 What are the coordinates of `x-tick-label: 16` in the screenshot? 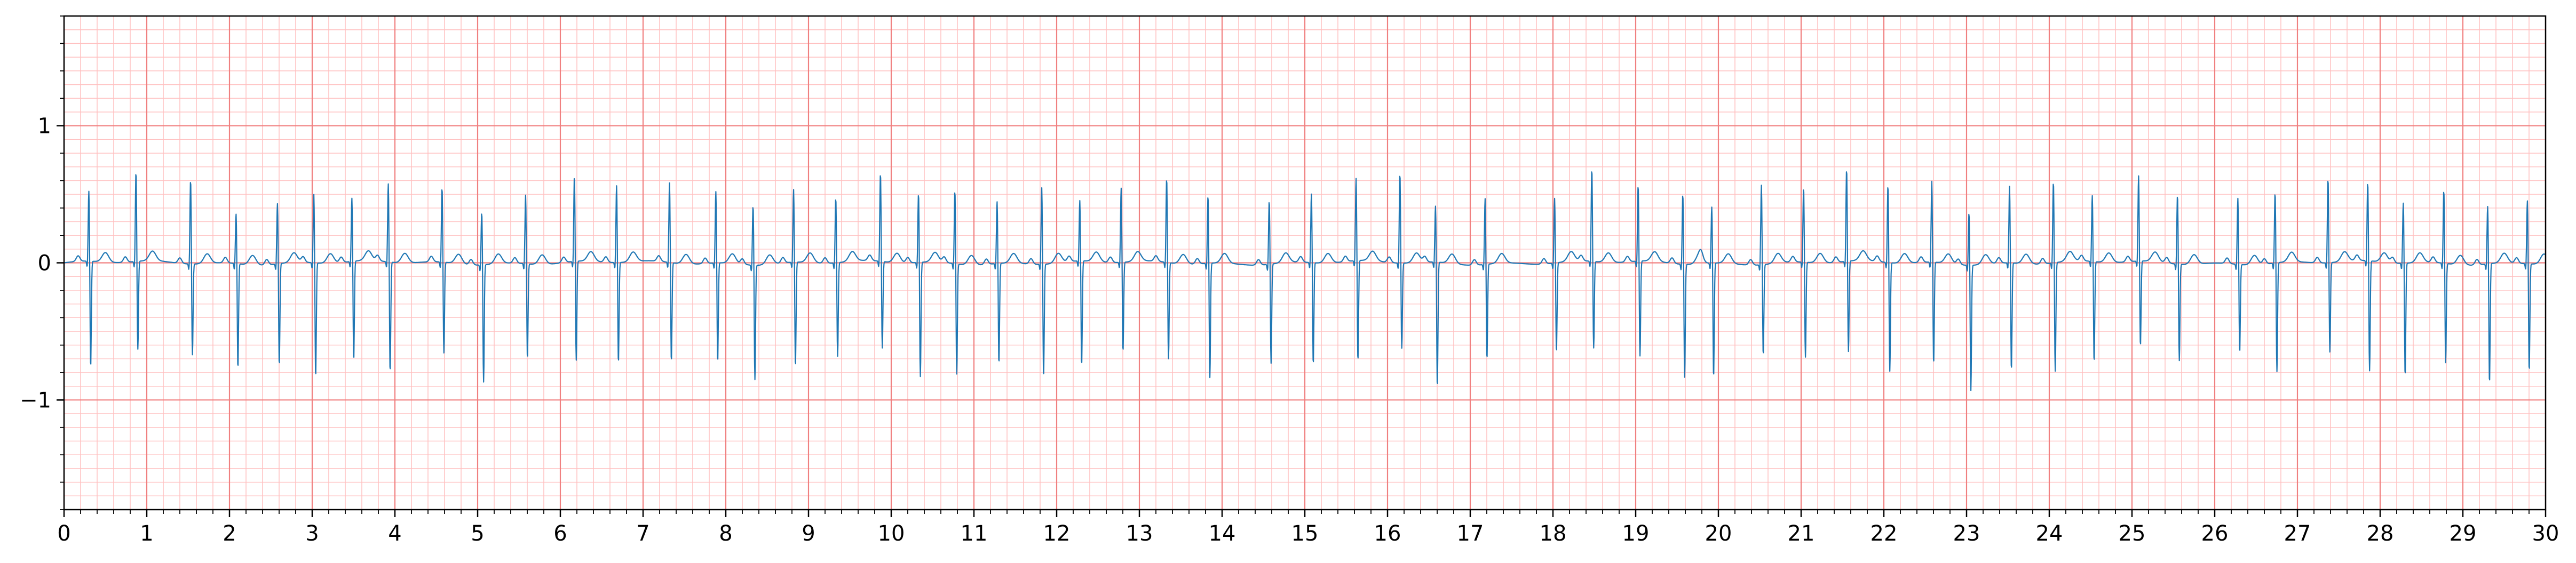 It's located at (1387, 533).